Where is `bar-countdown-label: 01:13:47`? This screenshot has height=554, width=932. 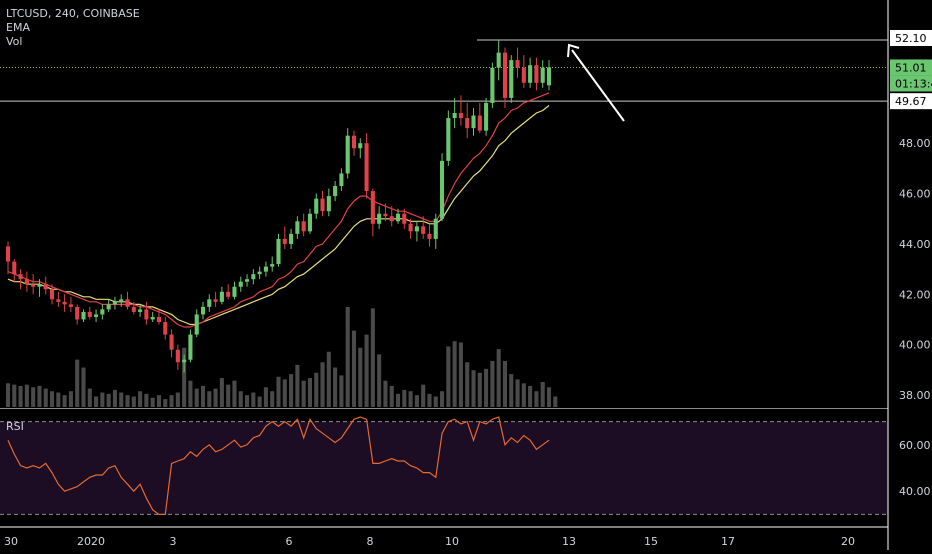
bar-countdown-label: 01:13:47 is located at coordinates (913, 83).